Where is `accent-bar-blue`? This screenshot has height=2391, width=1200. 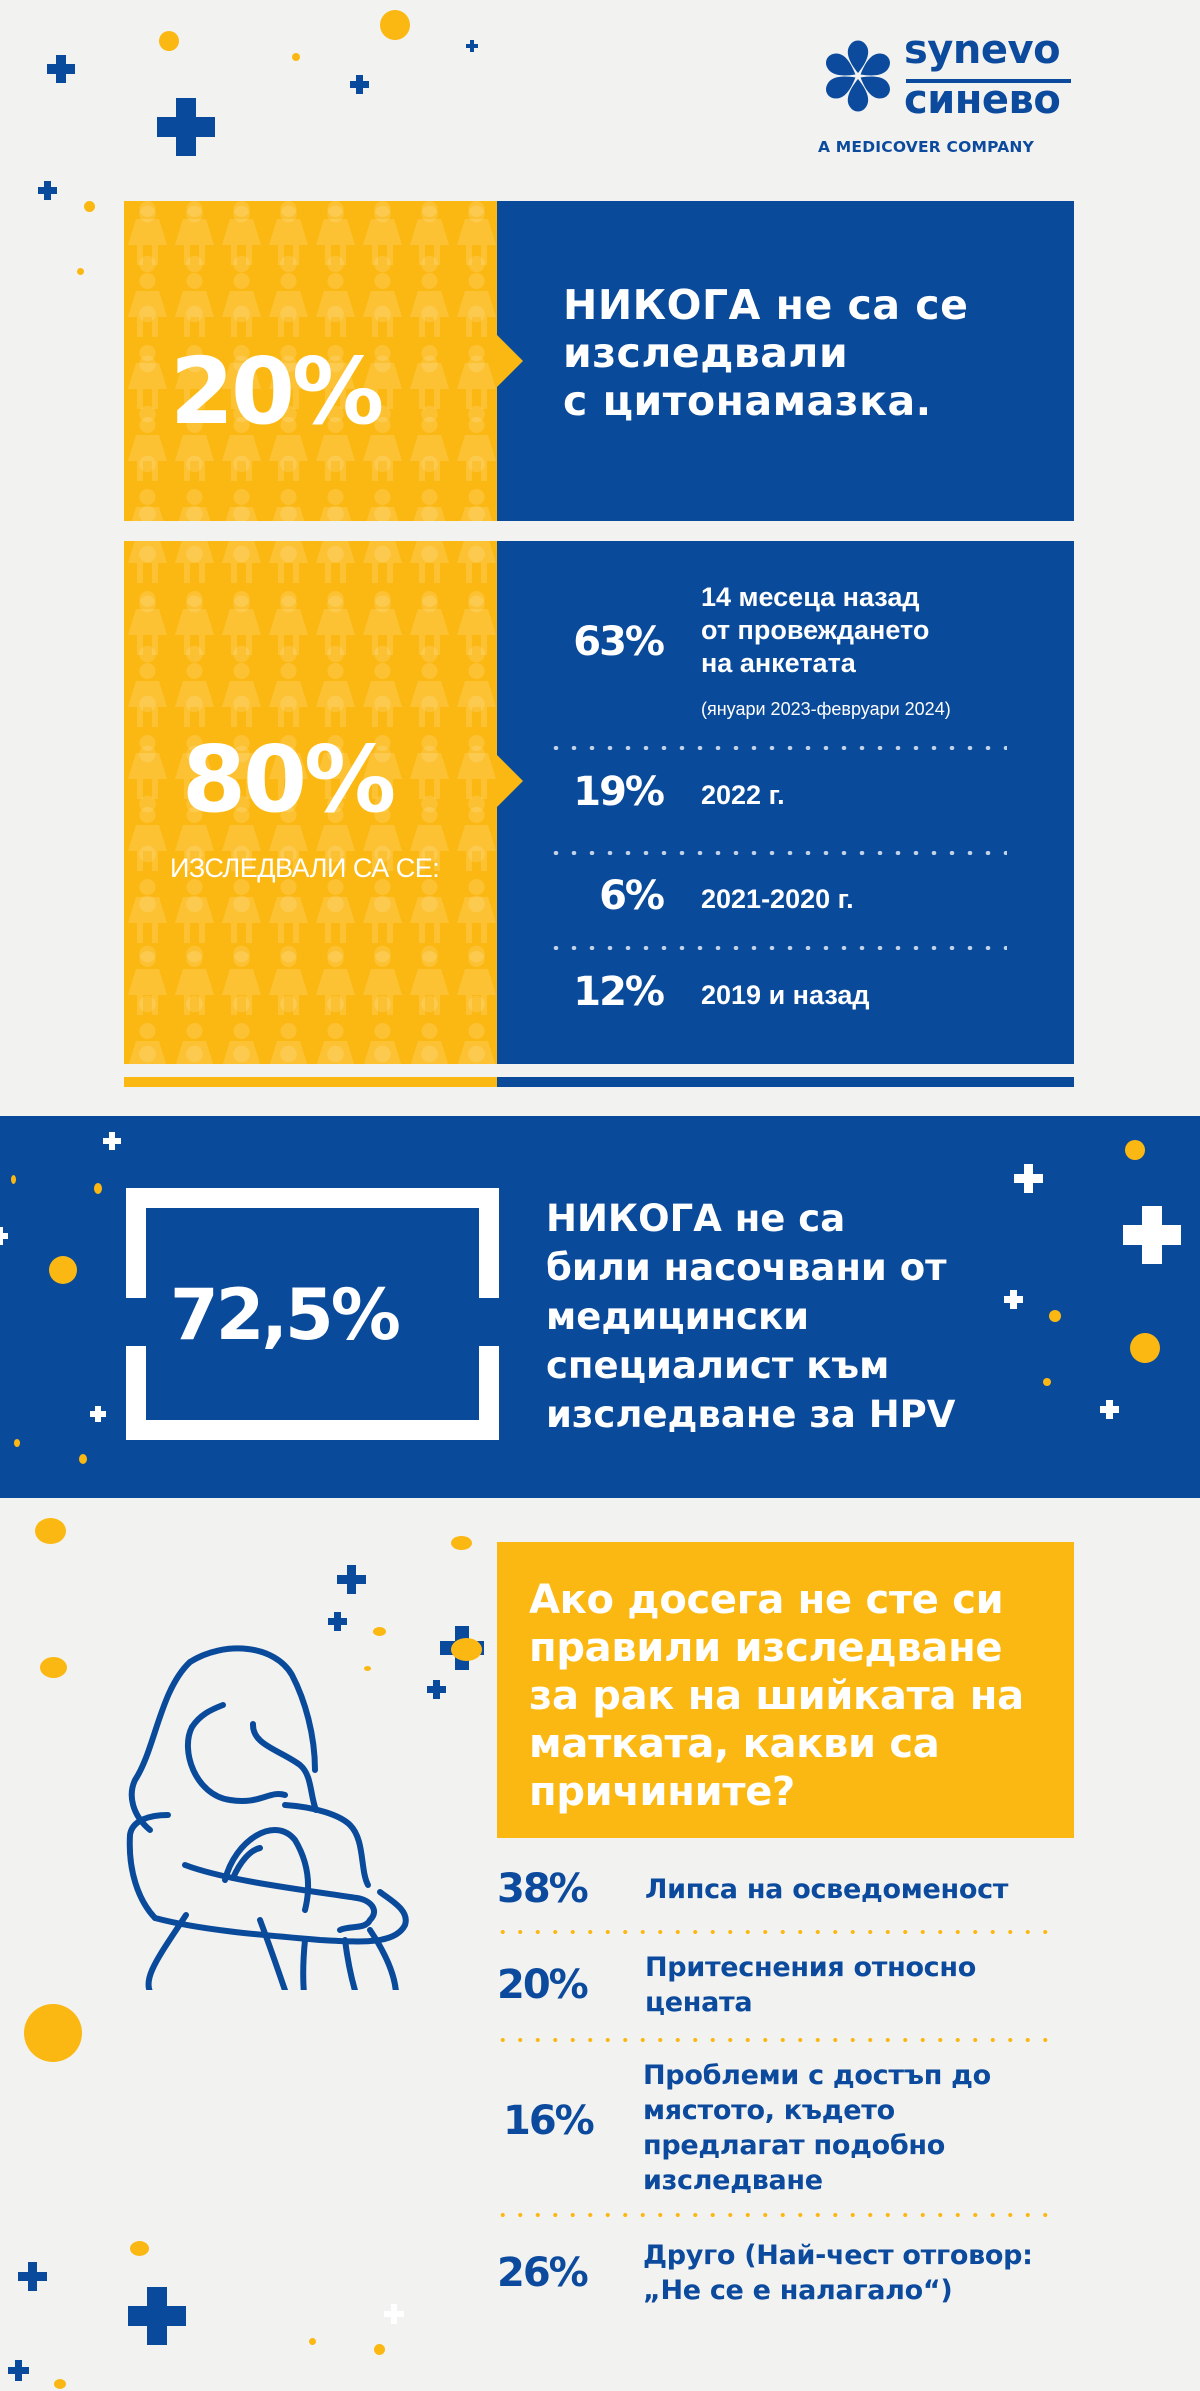 accent-bar-blue is located at coordinates (785, 1082).